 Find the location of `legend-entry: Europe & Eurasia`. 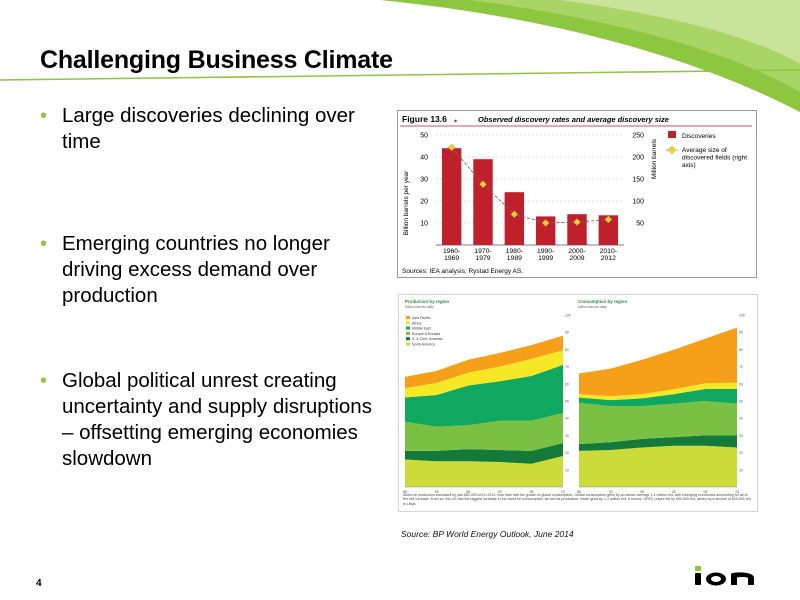

legend-entry: Europe & Eurasia is located at coordinates (426, 334).